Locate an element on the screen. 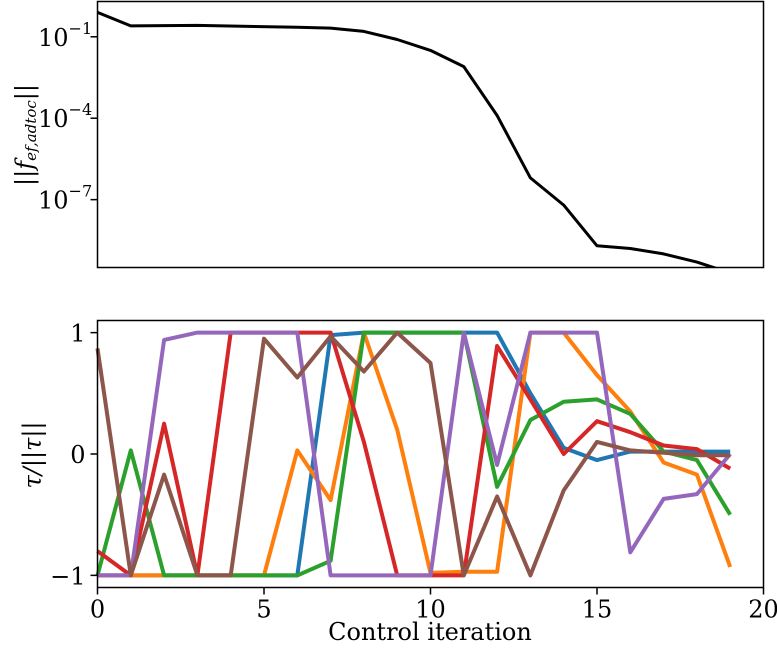 This screenshot has width=777, height=648. bottom-xtick-label: 10 is located at coordinates (430, 610).